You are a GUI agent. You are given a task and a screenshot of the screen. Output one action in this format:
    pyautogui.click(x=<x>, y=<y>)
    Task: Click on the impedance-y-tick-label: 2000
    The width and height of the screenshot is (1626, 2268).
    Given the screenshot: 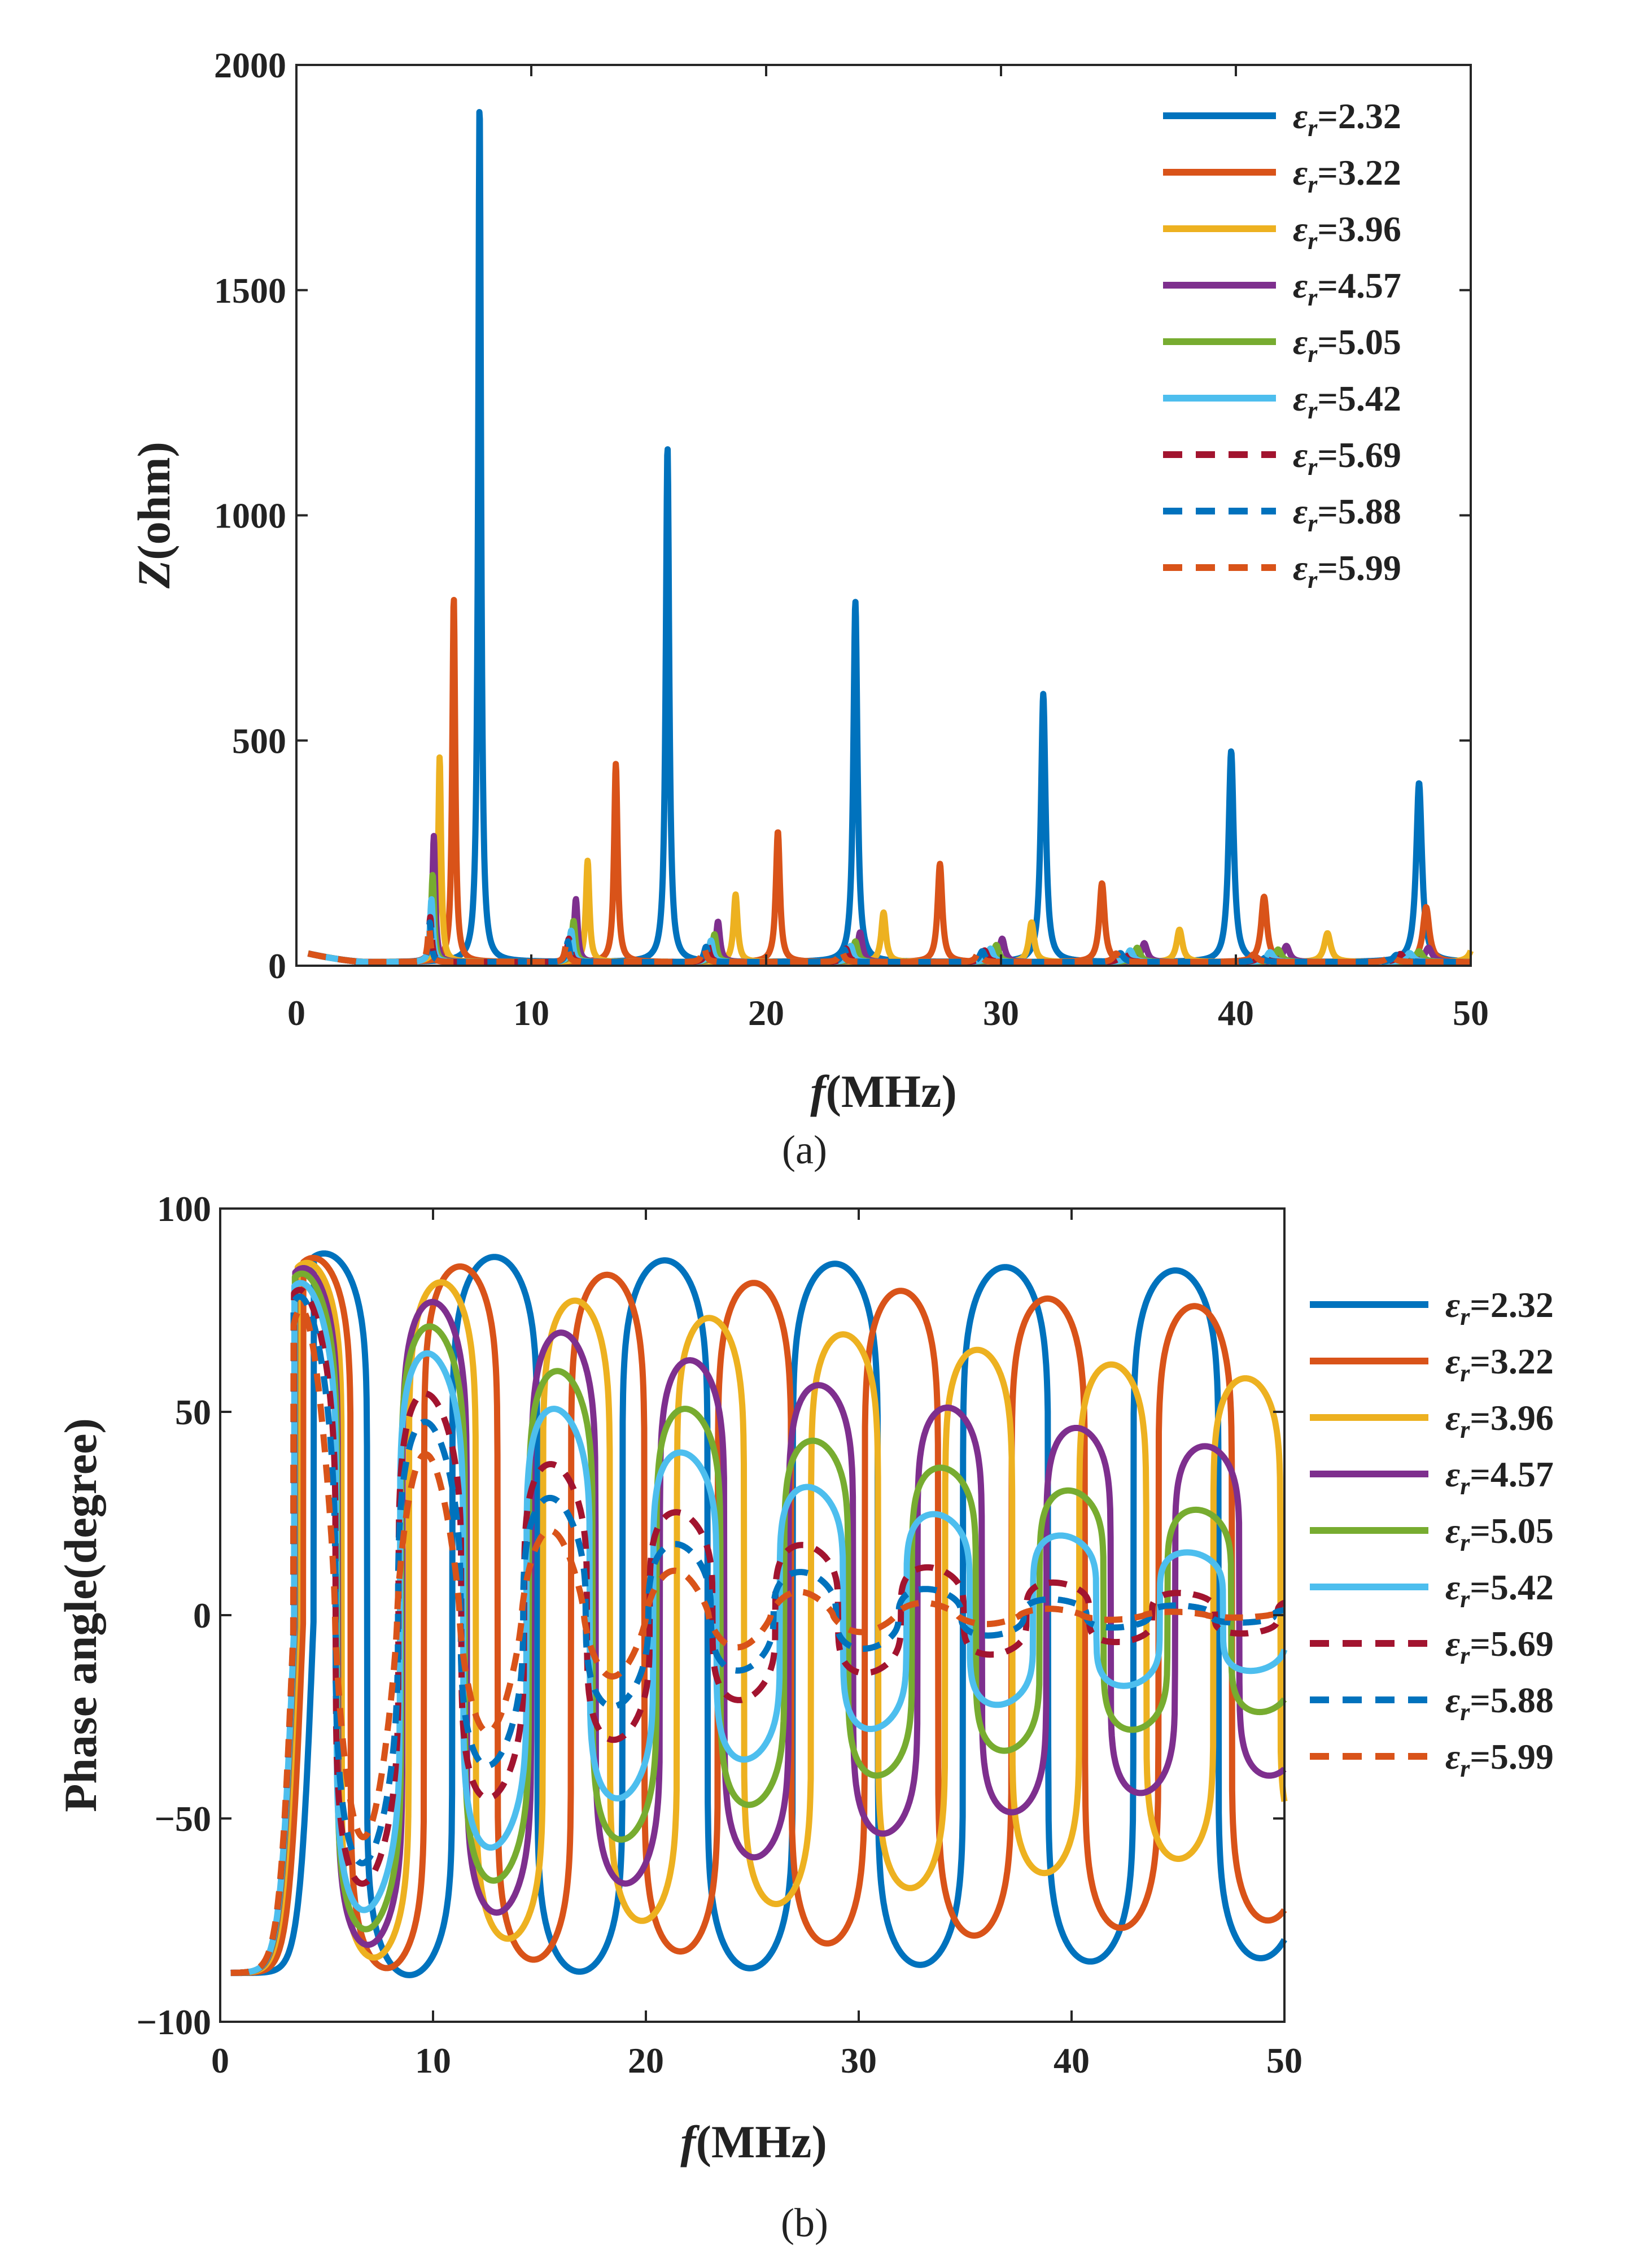 What is the action you would take?
    pyautogui.click(x=250, y=65)
    